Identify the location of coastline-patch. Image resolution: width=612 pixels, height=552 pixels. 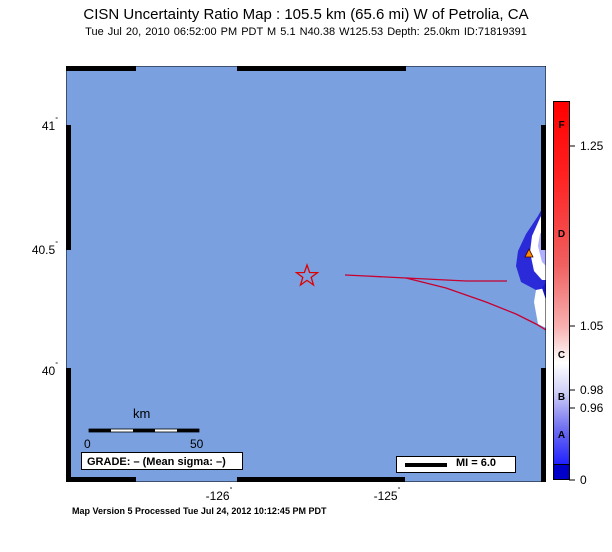
(531, 264).